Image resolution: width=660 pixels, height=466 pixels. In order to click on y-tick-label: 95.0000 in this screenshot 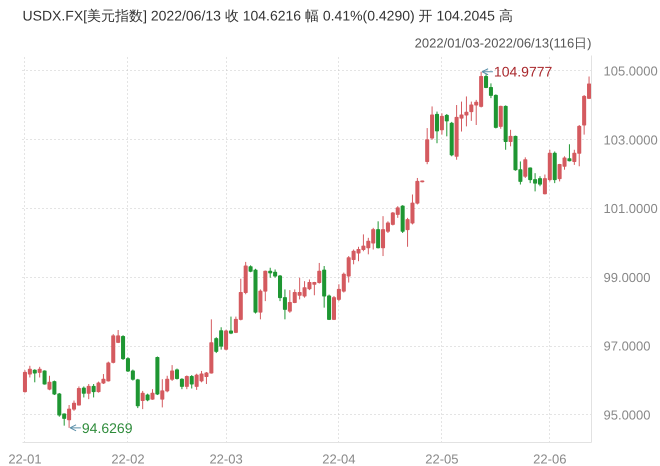, I will do `click(627, 414)`.